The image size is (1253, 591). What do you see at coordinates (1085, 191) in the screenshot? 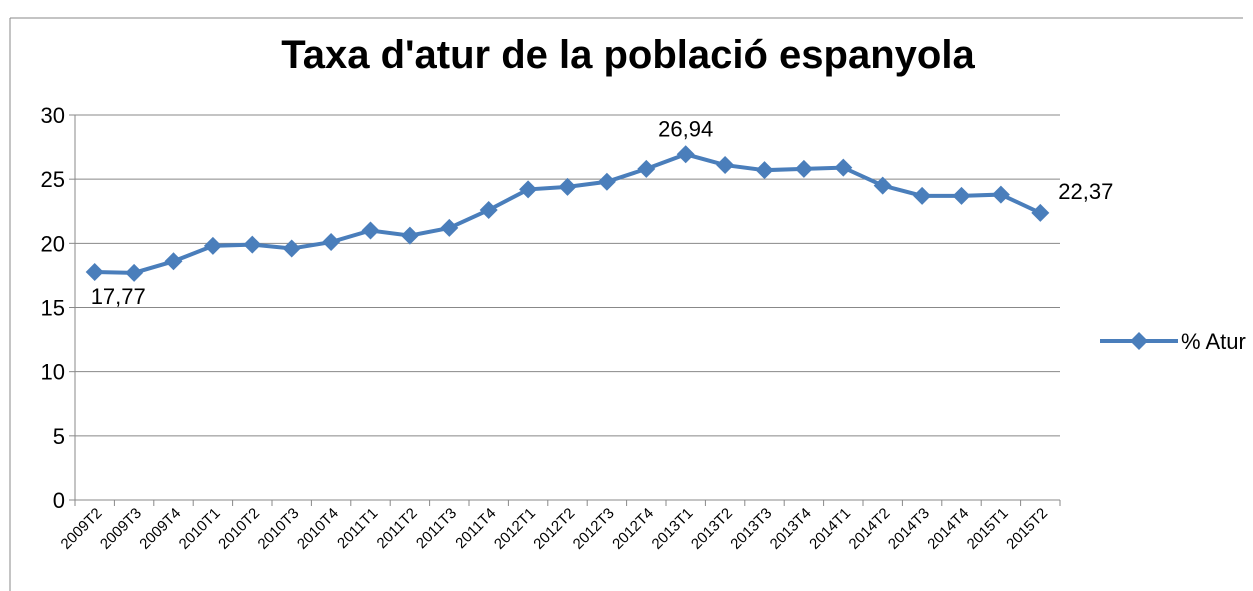
I see `data-label: 22,37` at bounding box center [1085, 191].